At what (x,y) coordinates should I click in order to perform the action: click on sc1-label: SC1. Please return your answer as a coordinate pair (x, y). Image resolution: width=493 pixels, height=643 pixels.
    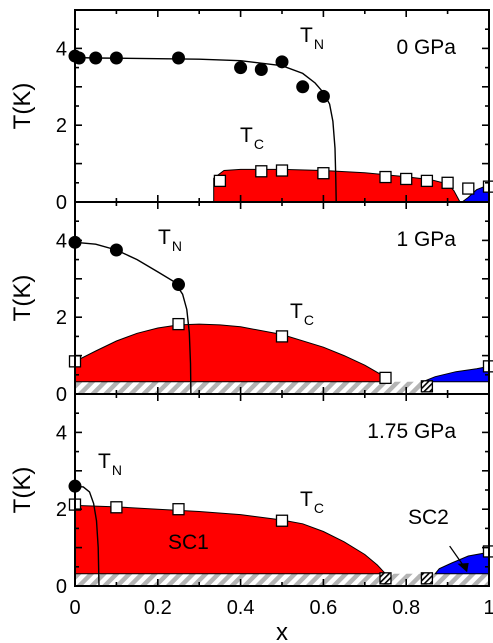
    Looking at the image, I should click on (188, 542).